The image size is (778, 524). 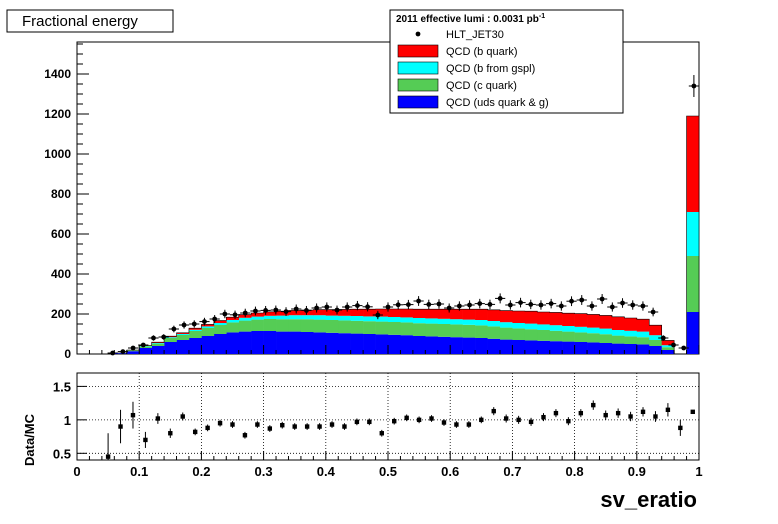 What do you see at coordinates (80, 21) in the screenshot?
I see `chart-title: Fractional energy` at bounding box center [80, 21].